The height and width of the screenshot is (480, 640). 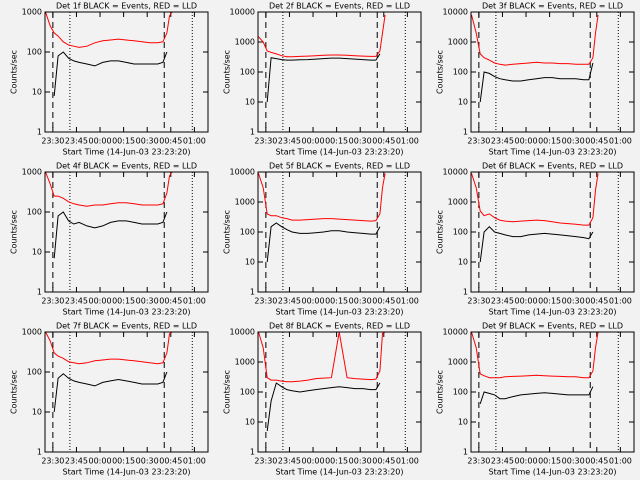 What do you see at coordinates (126, 166) in the screenshot?
I see `panel-title: Det 4f BLACK = Events, RED = LLD` at bounding box center [126, 166].